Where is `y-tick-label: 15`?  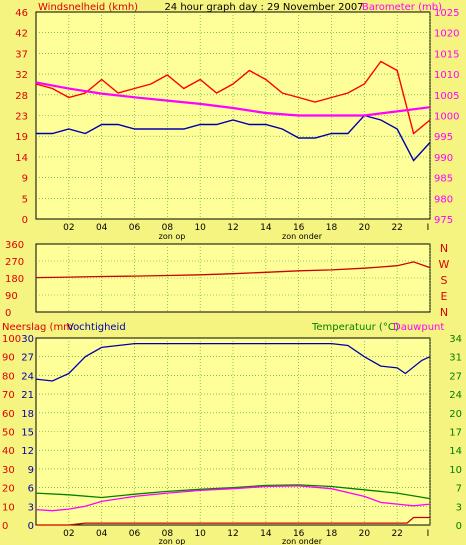
y-tick-label: 15 is located at coordinates (27, 433).